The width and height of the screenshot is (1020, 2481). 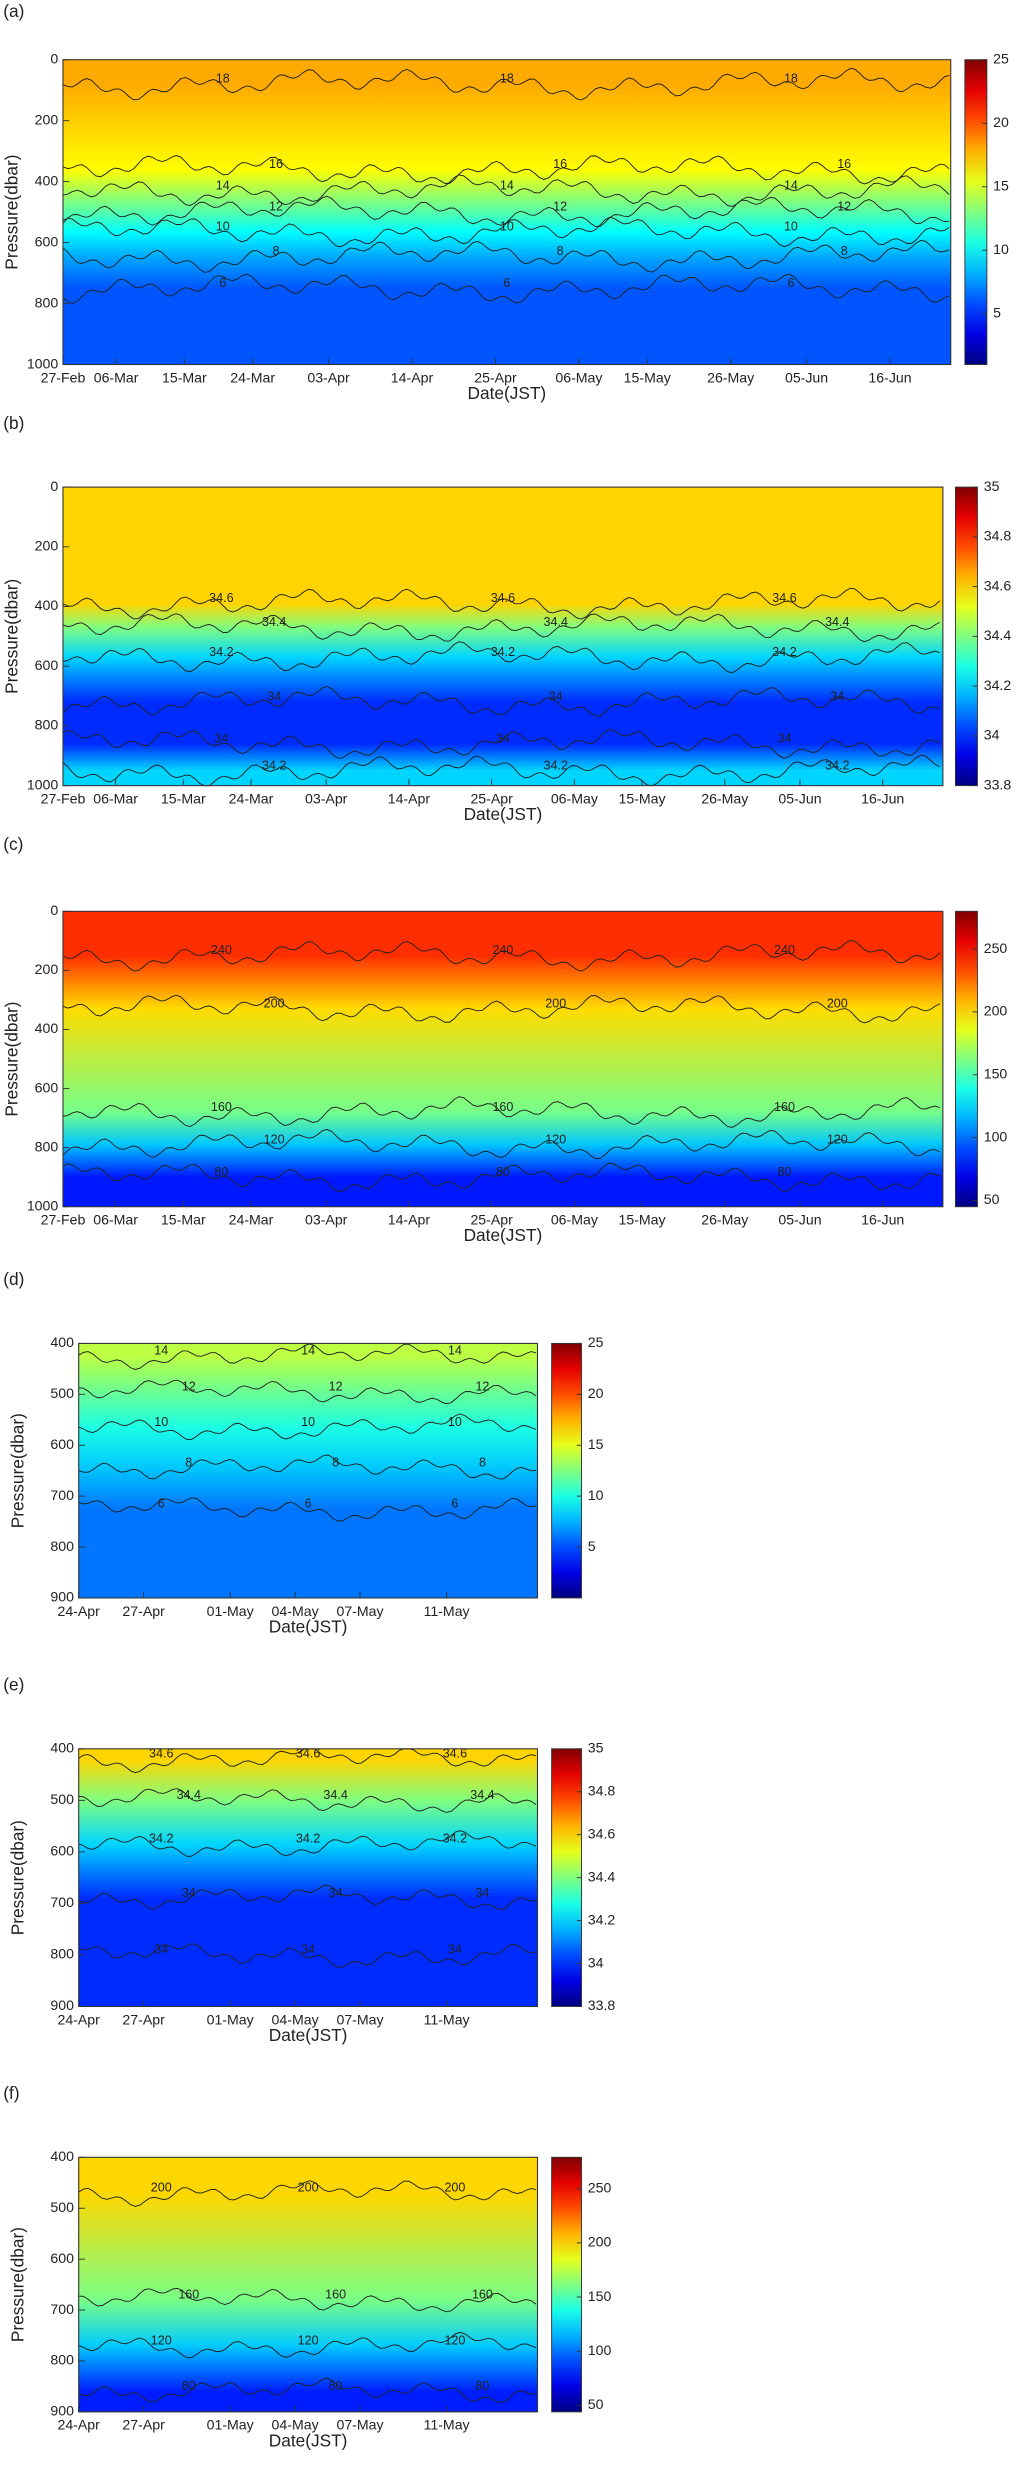 I want to click on colorbar-tick-label: 5, so click(x=592, y=1546).